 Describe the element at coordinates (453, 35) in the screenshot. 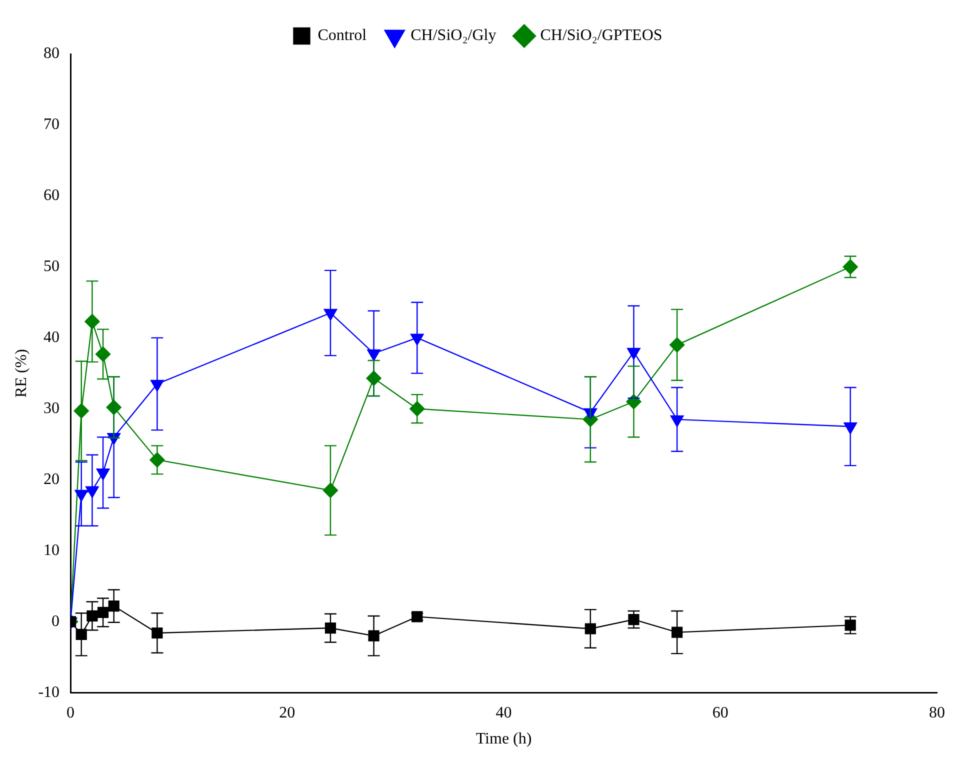

I see `legend-label: CH/SiO₂/Gly` at that location.